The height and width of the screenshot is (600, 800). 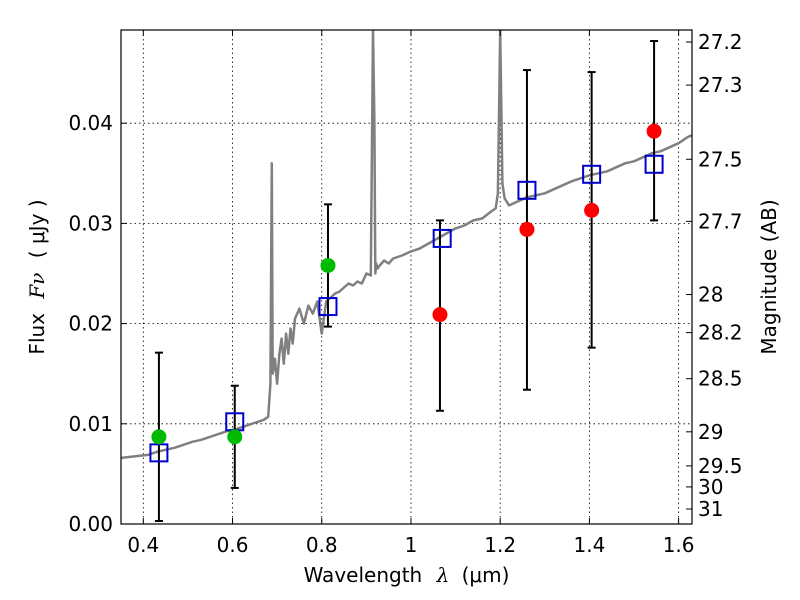 I want to click on y2-tick-label: 28.5, so click(x=720, y=379).